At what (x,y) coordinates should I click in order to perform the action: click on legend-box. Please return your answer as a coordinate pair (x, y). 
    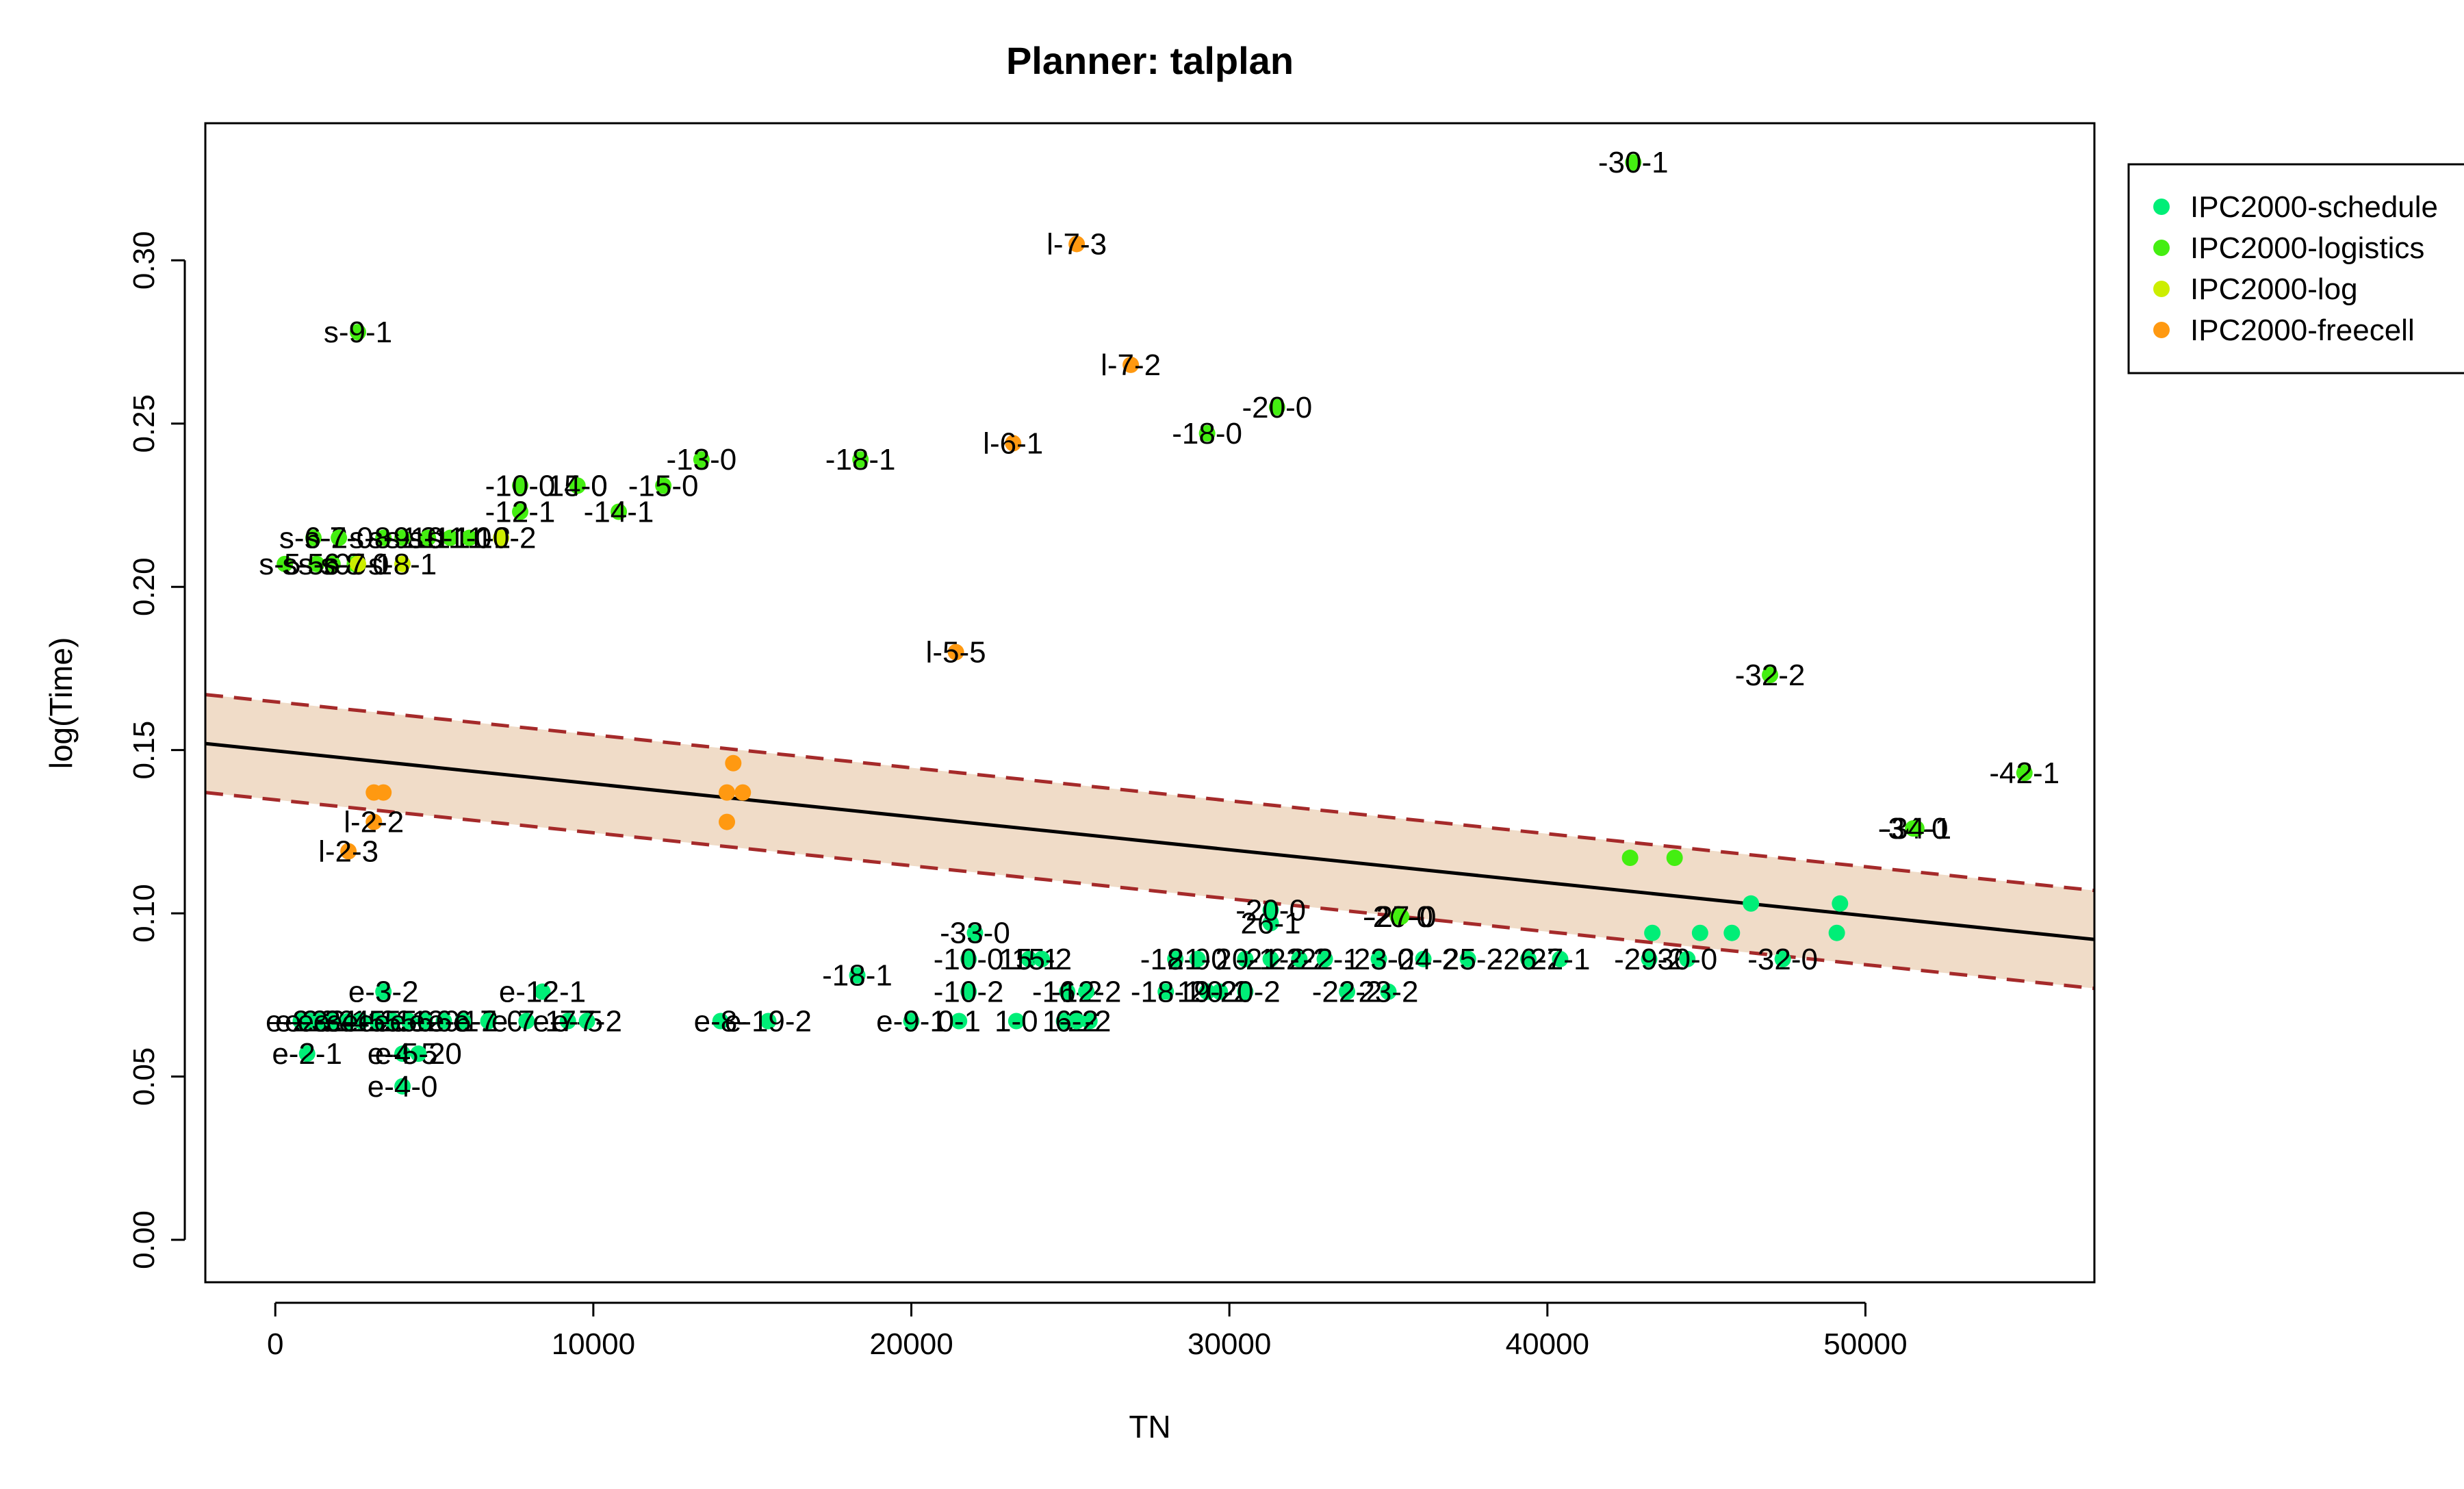
    Looking at the image, I should click on (2295, 268).